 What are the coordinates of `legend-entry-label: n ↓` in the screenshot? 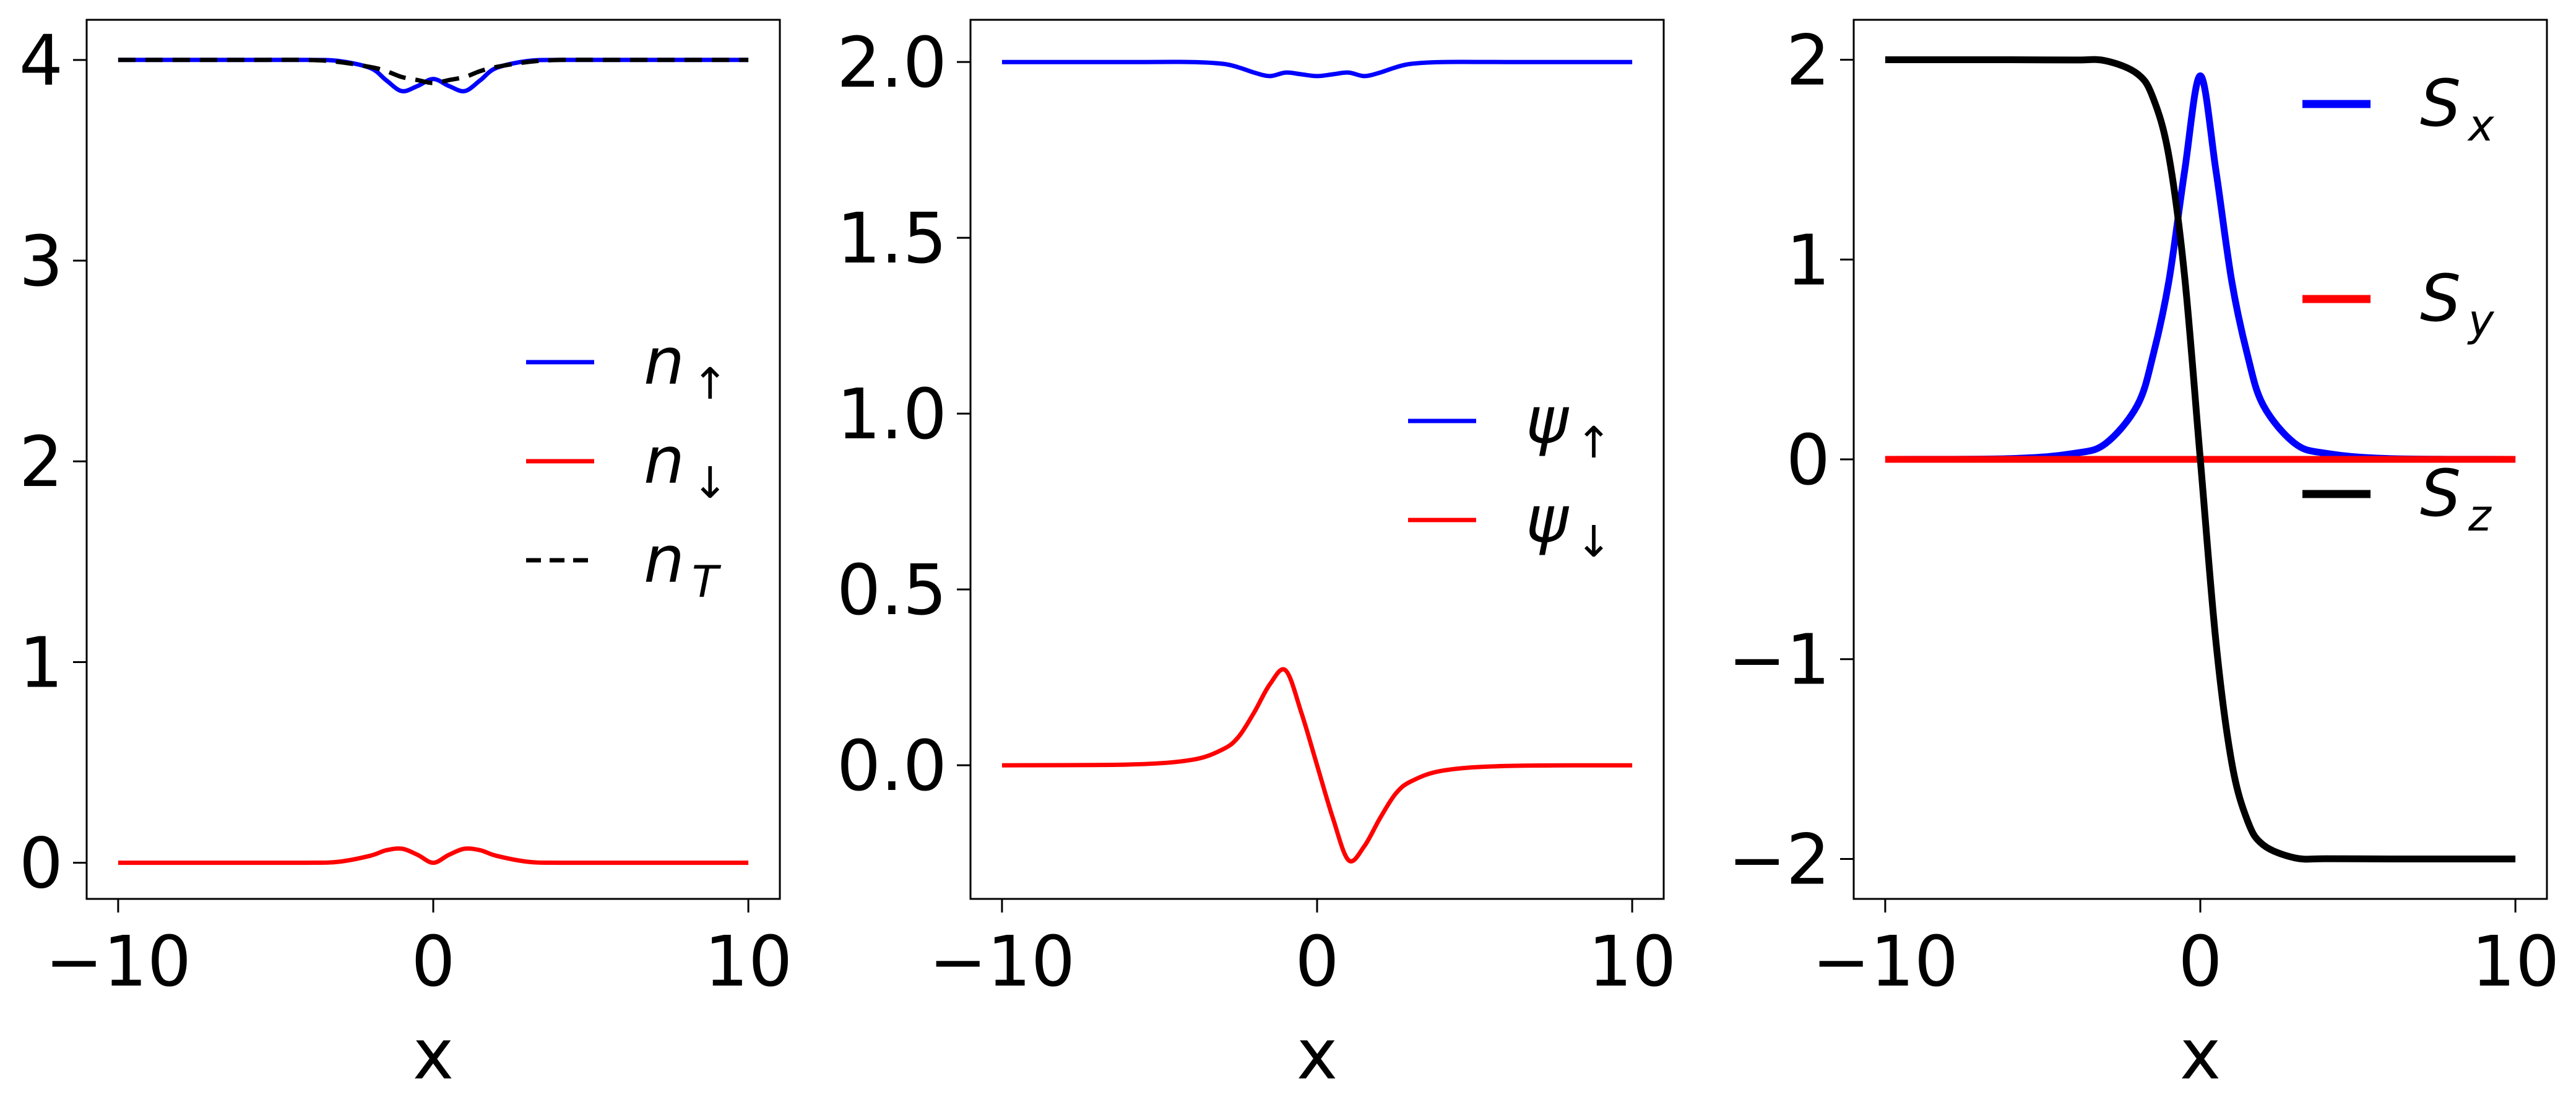 It's located at (686, 465).